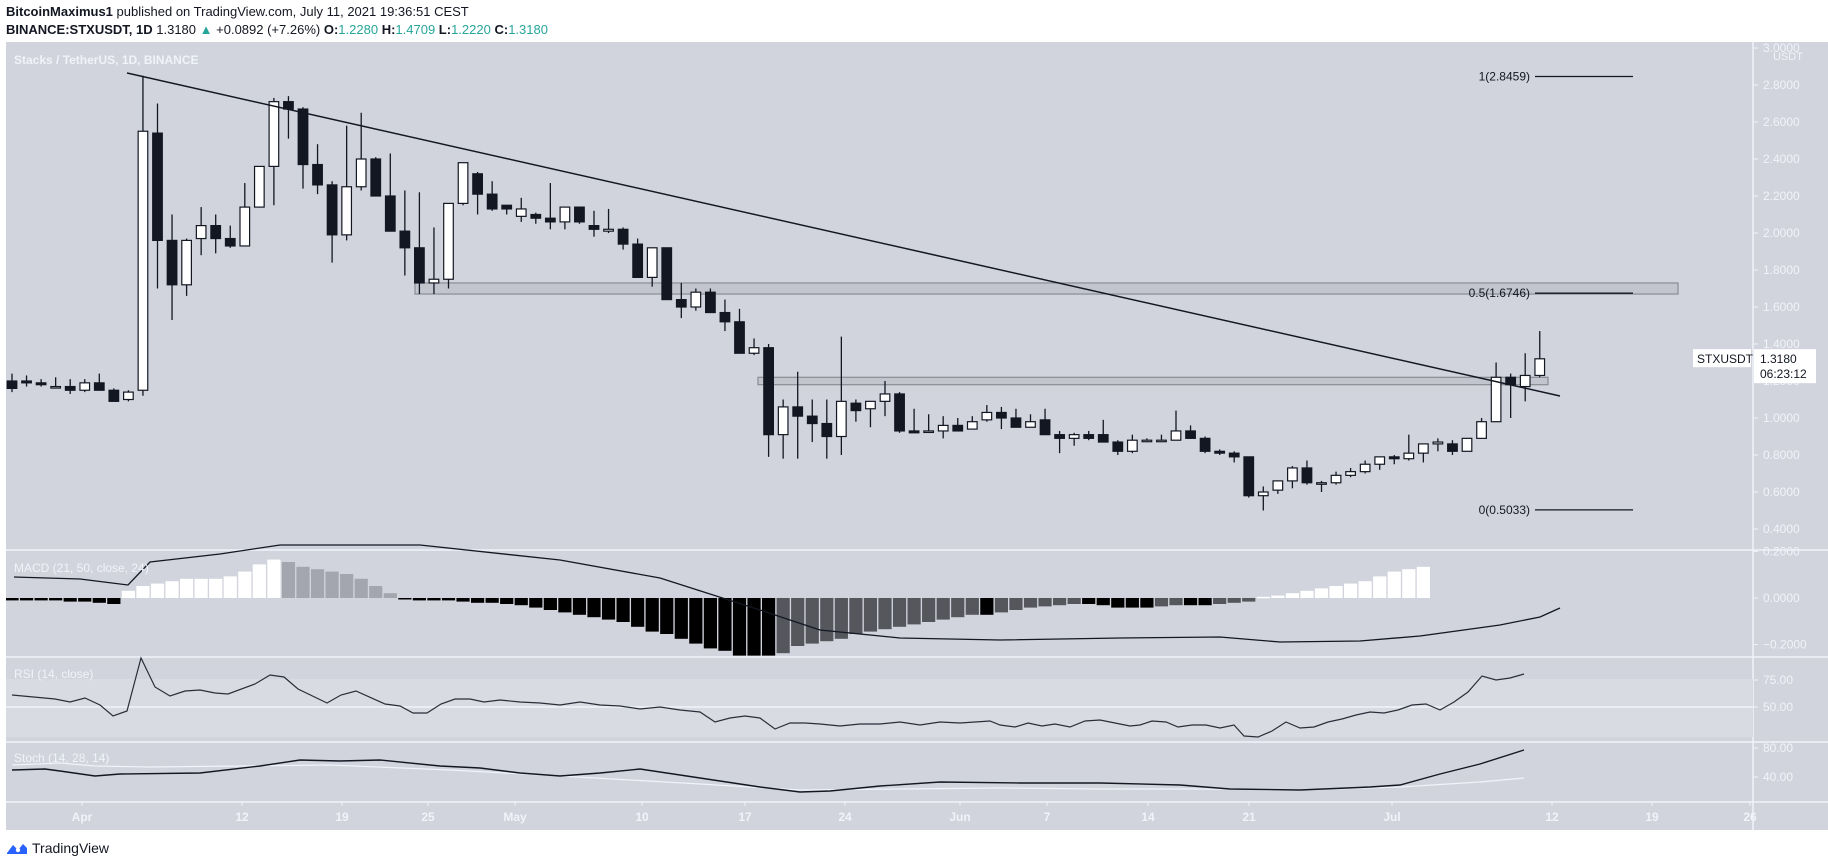  What do you see at coordinates (71, 848) in the screenshot?
I see `tradingview-brand: TradingView` at bounding box center [71, 848].